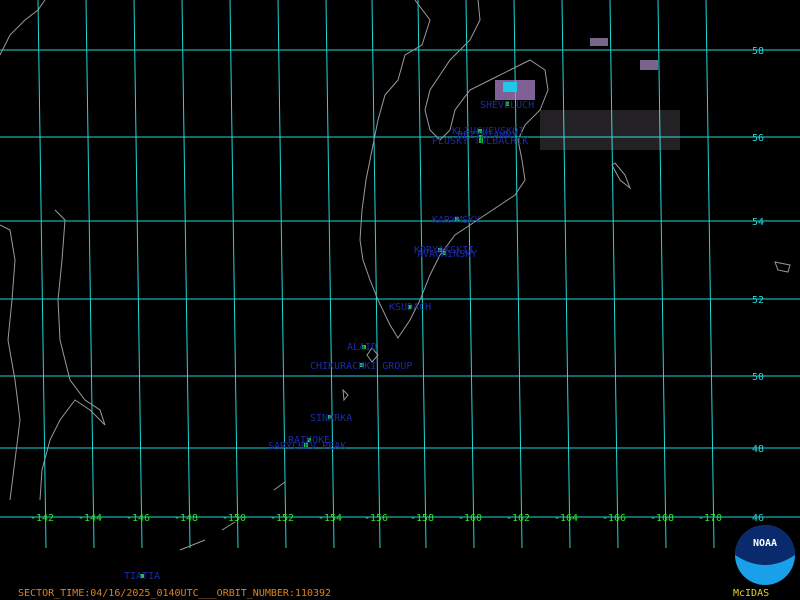 Image resolution: width=800 pixels, height=600 pixels. I want to click on volcano-label: KARYMSKY, so click(456, 220).